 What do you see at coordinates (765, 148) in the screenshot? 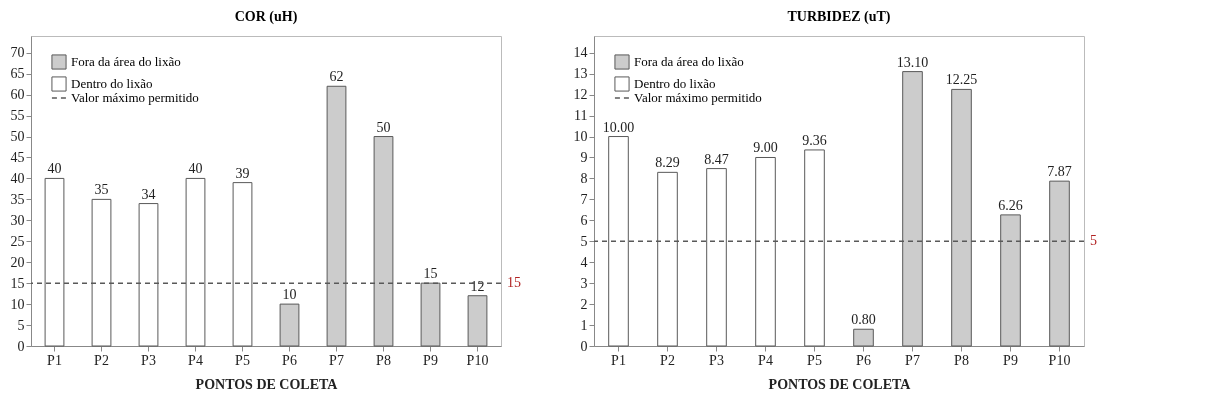
I see `data-label: 9.00` at bounding box center [765, 148].